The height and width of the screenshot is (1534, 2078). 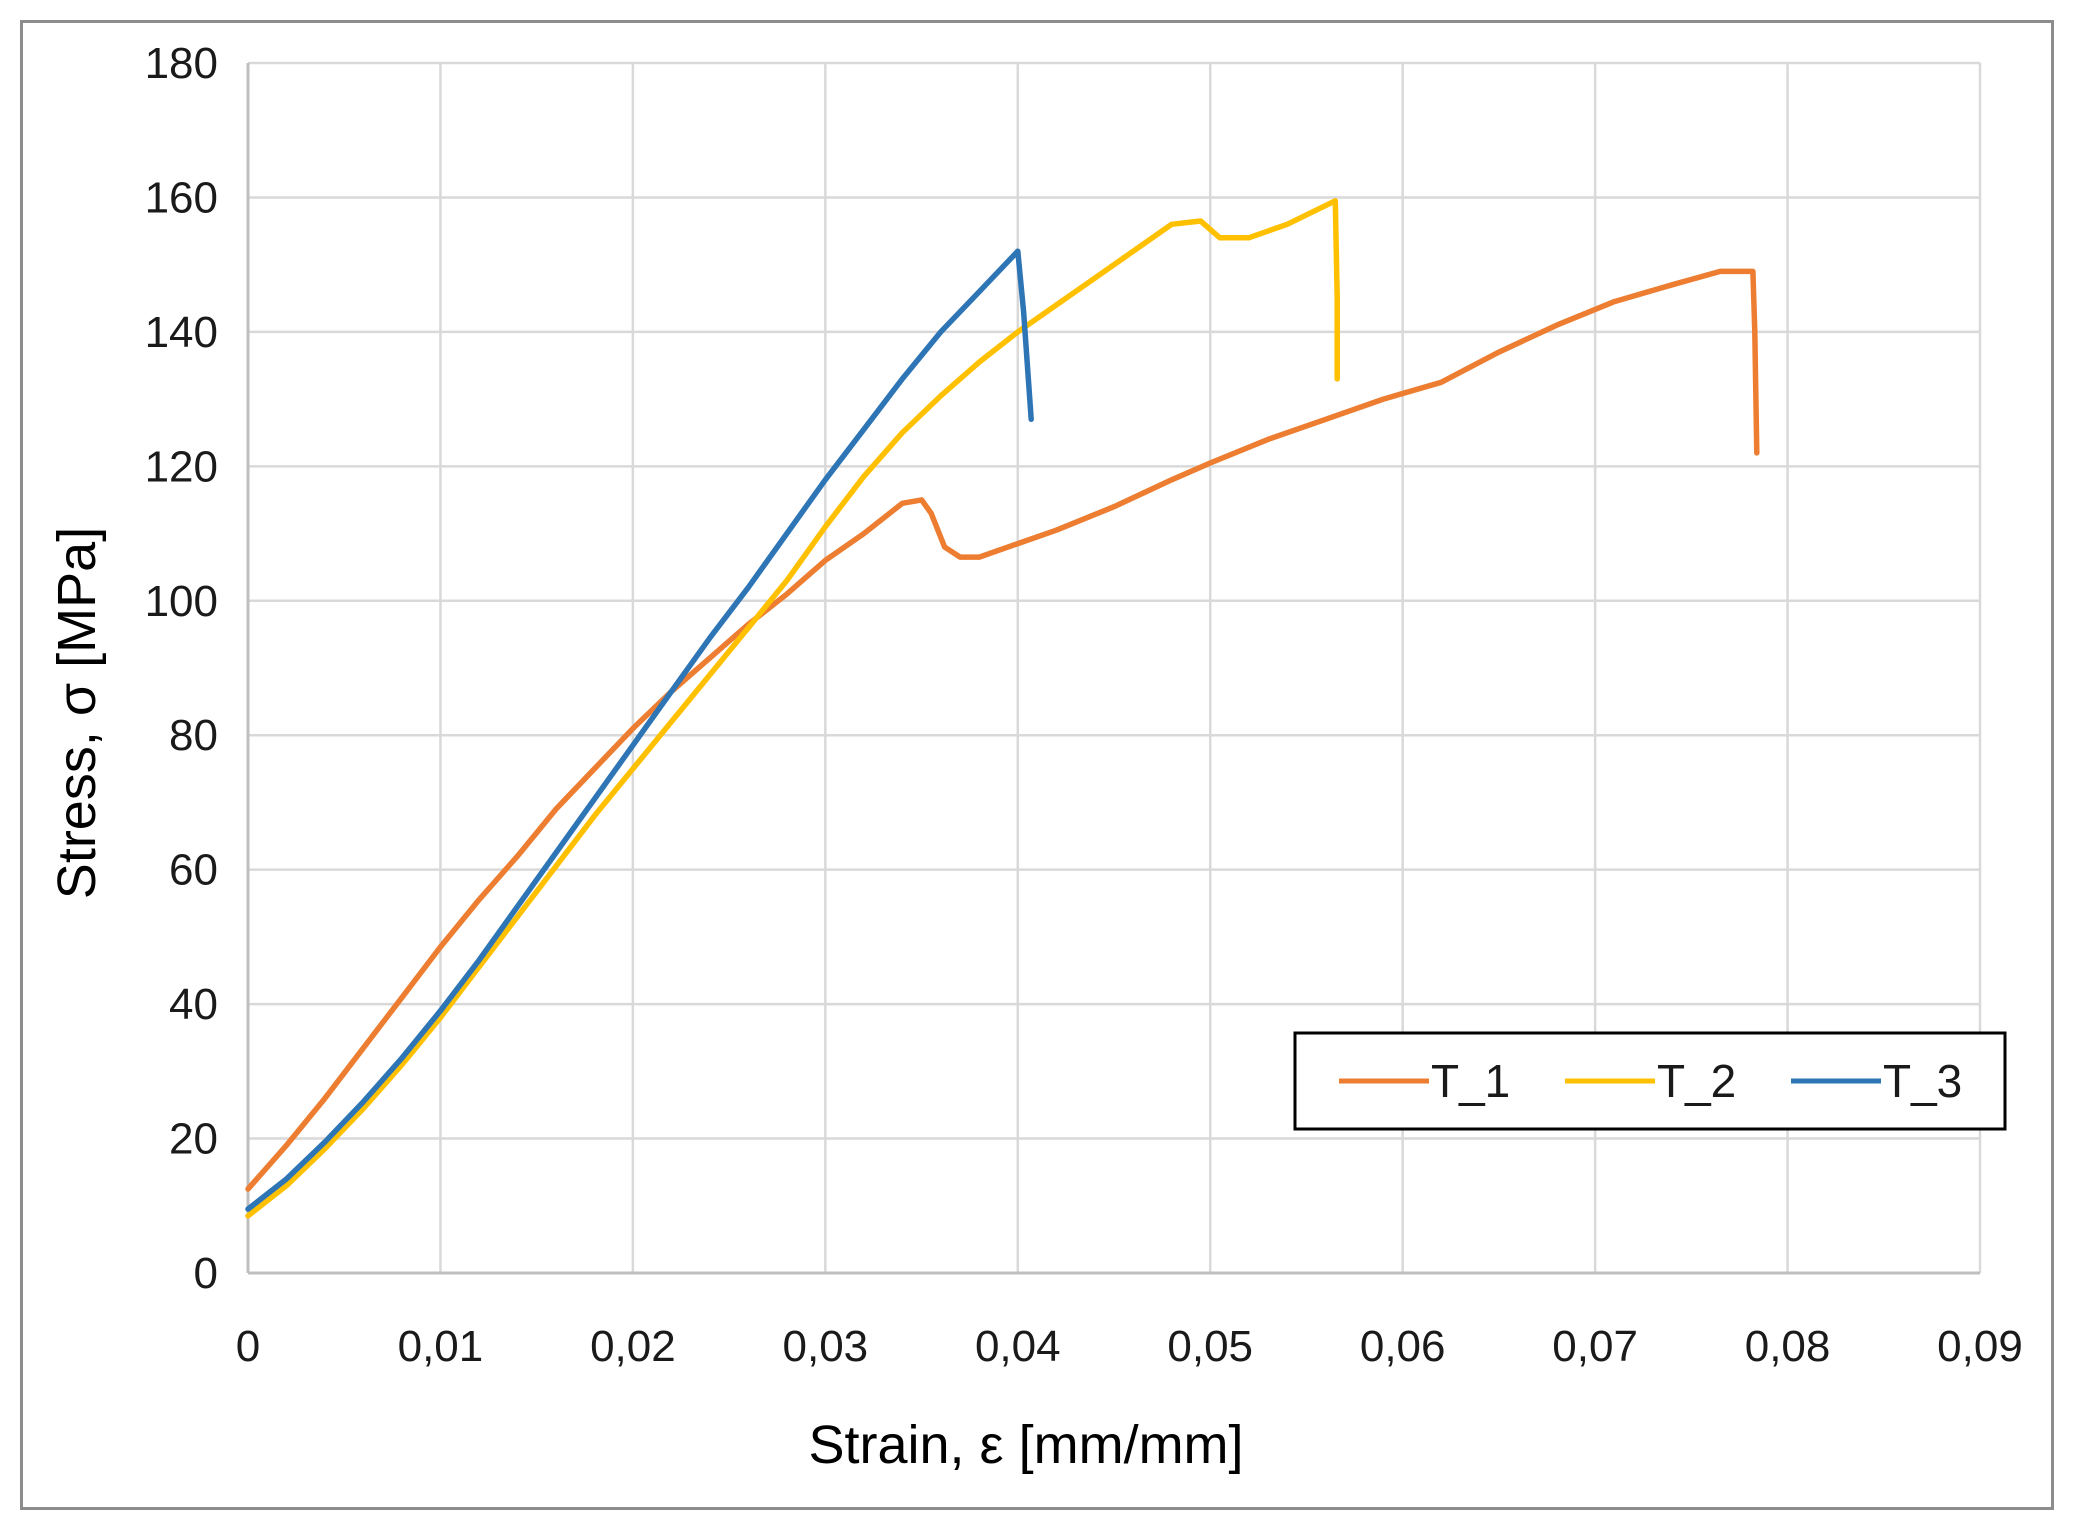 I want to click on legend: T_1 T_2 T_3, so click(x=1650, y=1081).